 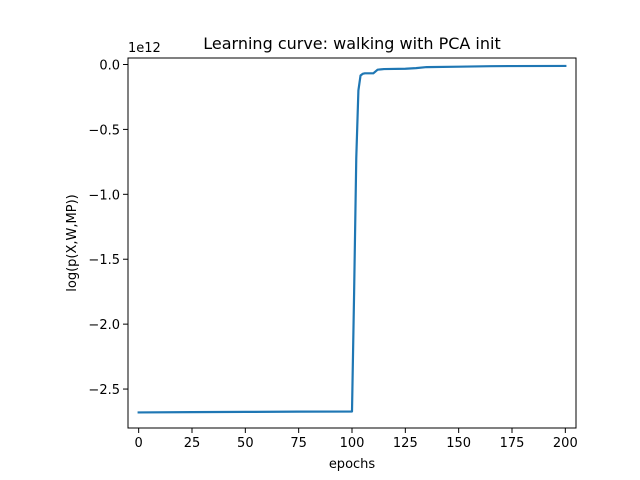 What do you see at coordinates (352, 443) in the screenshot?
I see `x-tick-label: 100` at bounding box center [352, 443].